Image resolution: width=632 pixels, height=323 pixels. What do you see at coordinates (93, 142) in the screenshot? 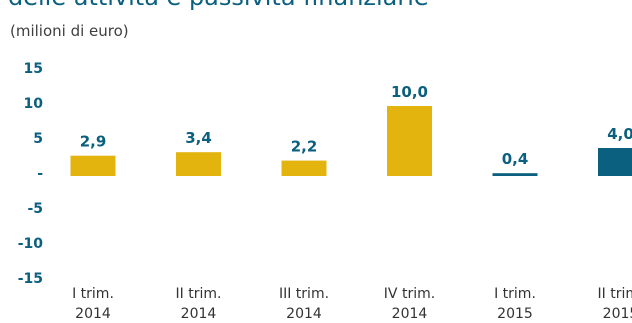
I see `data-label: 2,9` at bounding box center [93, 142].